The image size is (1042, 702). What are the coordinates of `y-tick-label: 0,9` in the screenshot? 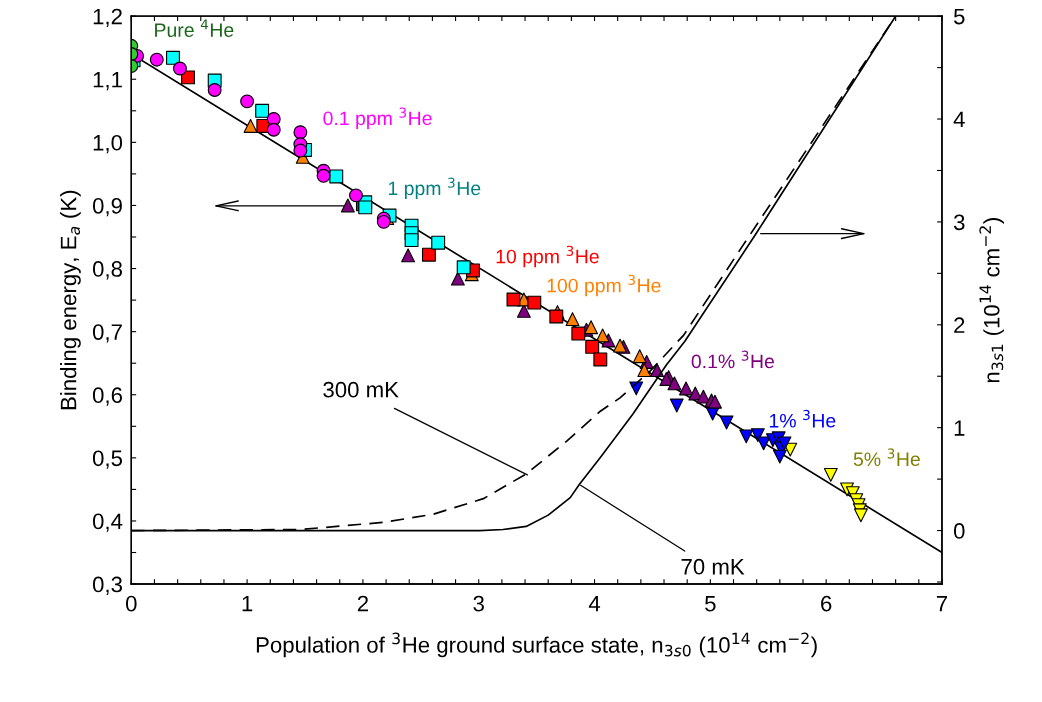 It's located at (107, 207).